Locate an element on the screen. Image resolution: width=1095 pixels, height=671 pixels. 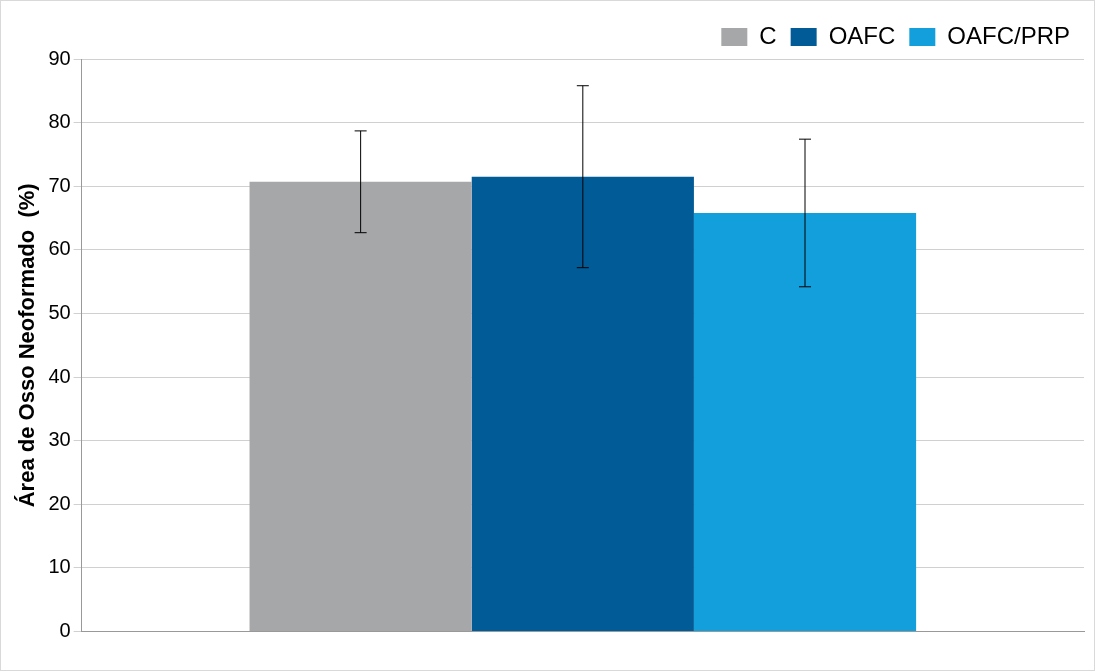
y-tick-label: 70 is located at coordinates (59, 184).